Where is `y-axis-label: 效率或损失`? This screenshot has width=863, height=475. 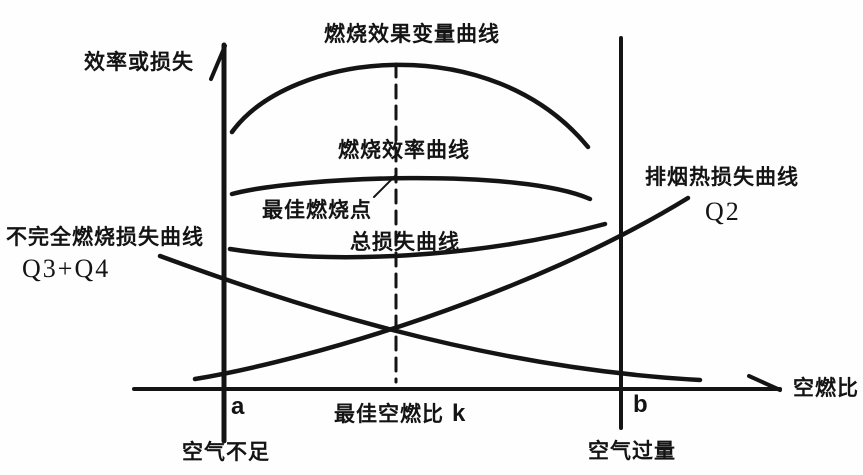
y-axis-label: 效率或损失 is located at coordinates (139, 62).